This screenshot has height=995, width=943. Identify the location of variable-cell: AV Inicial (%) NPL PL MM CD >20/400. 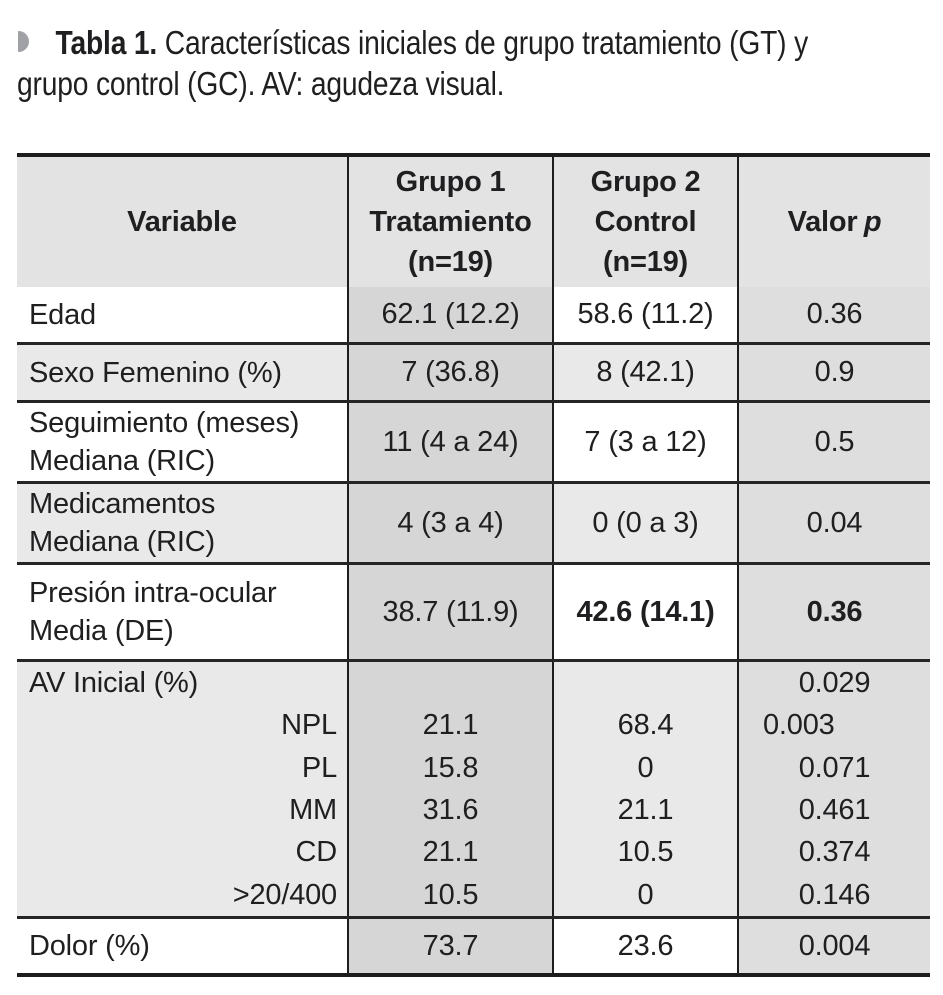
(182, 789).